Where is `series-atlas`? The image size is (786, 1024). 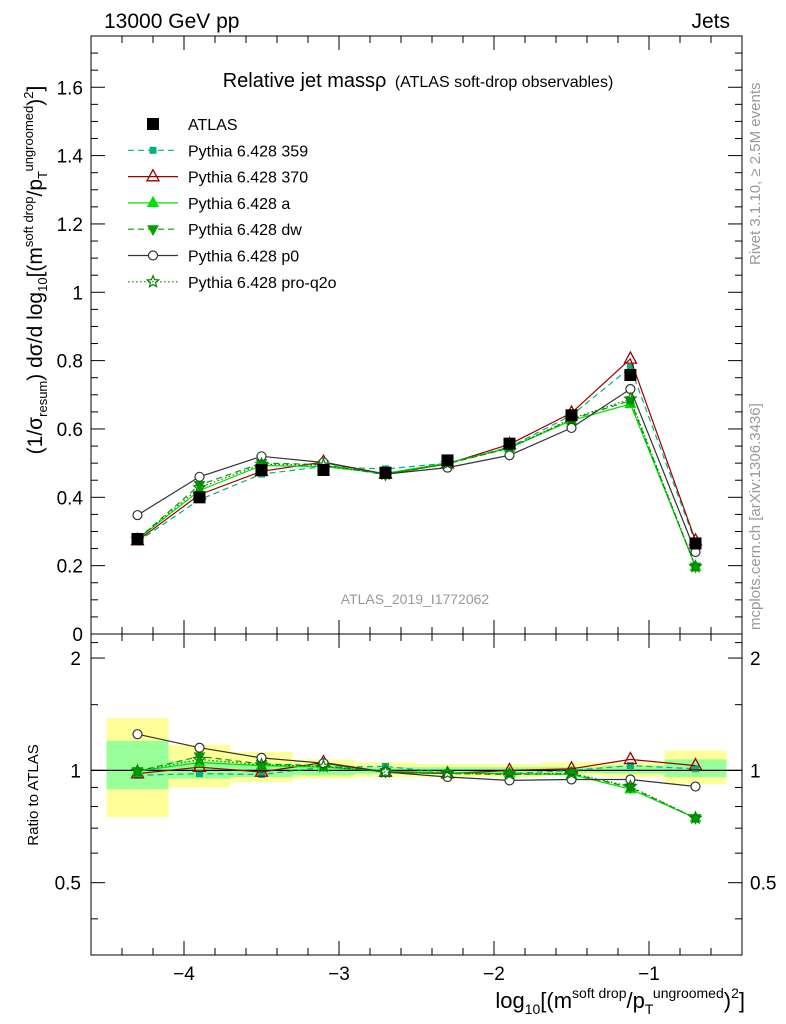 series-atlas is located at coordinates (416, 459).